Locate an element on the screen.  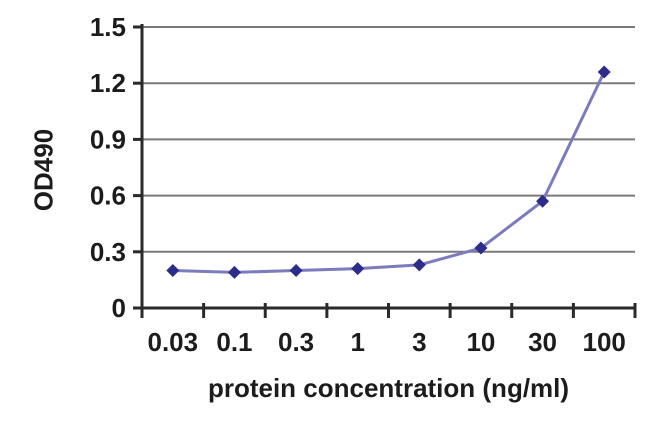
x-tick-label: 3 is located at coordinates (419, 342).